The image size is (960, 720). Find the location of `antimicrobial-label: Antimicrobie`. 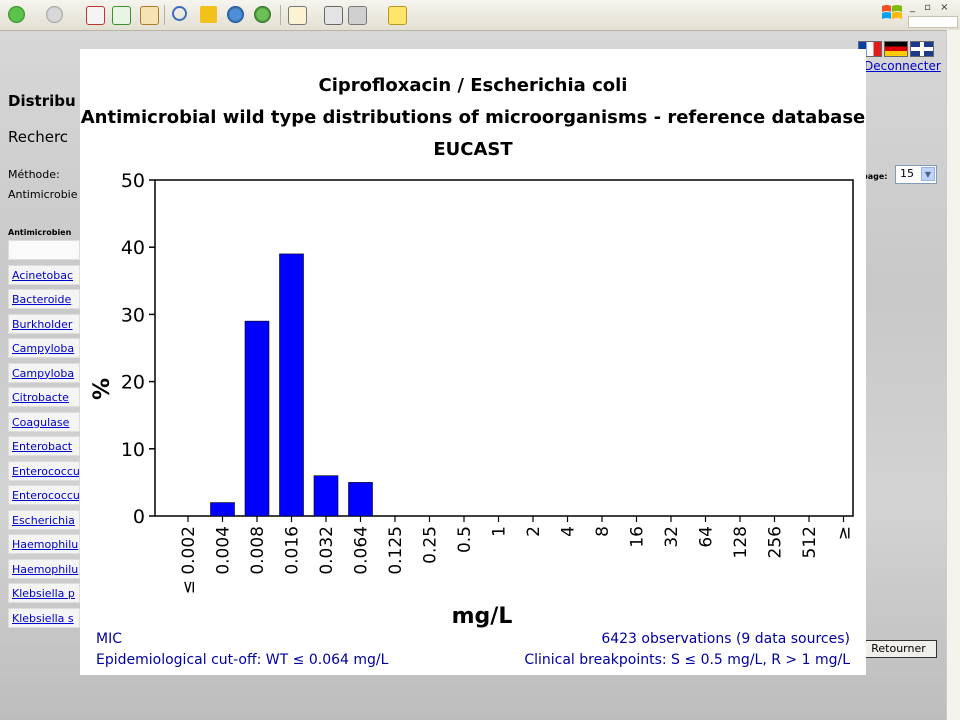

antimicrobial-label: Antimicrobie is located at coordinates (43, 194).